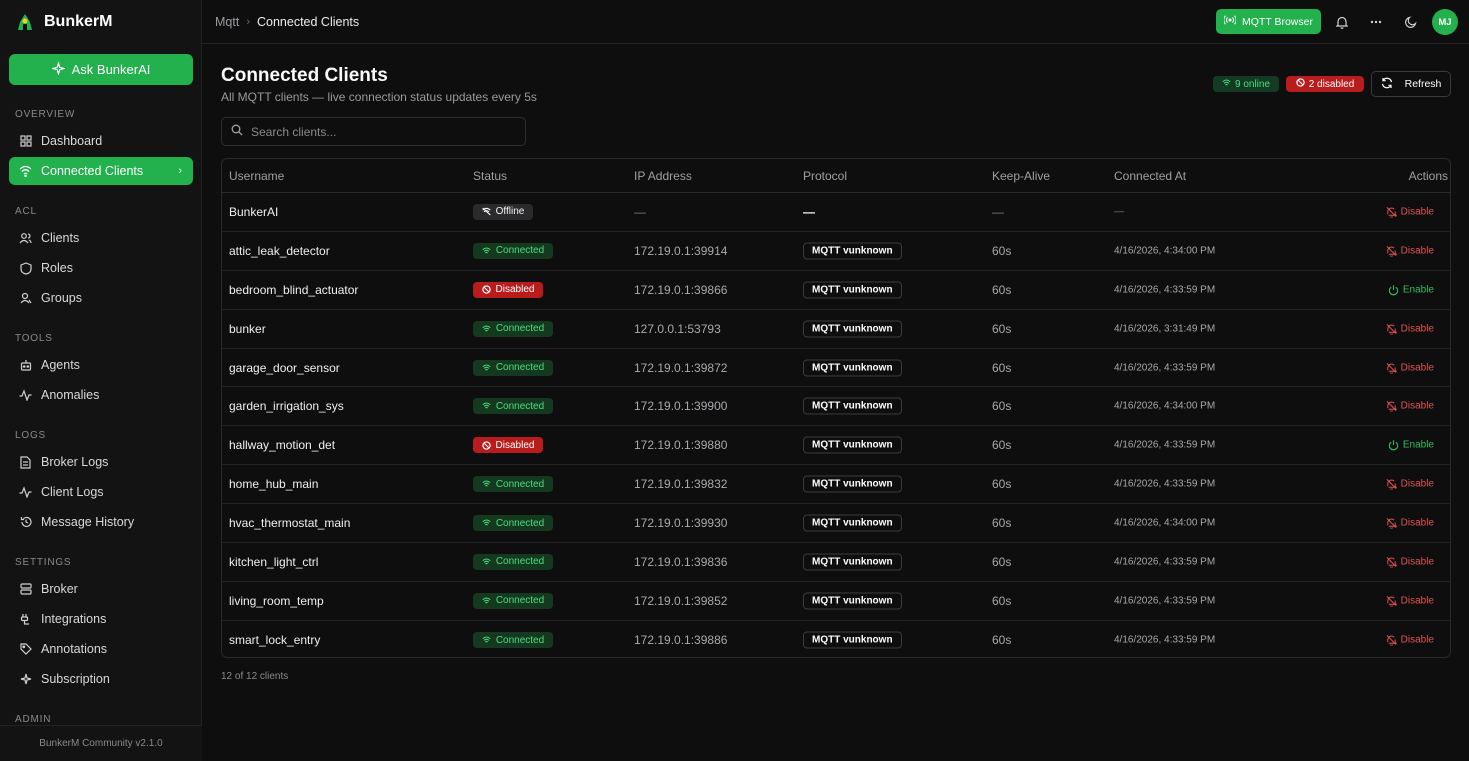  Describe the element at coordinates (1428, 176) in the screenshot. I see `column-header-actions: Actions` at that location.